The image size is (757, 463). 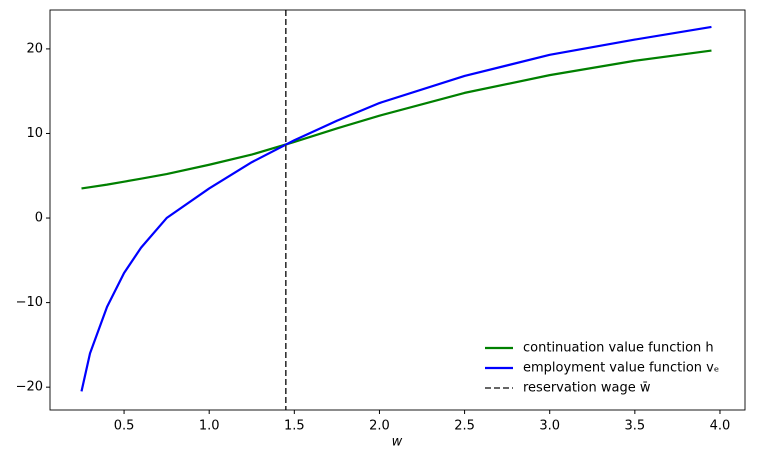 I want to click on y-tick-label: 10, so click(x=34, y=133).